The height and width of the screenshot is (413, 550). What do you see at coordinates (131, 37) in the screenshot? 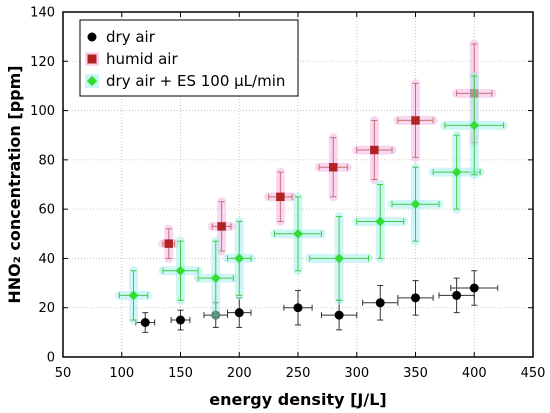
I see `legend-label: dry air` at bounding box center [131, 37].